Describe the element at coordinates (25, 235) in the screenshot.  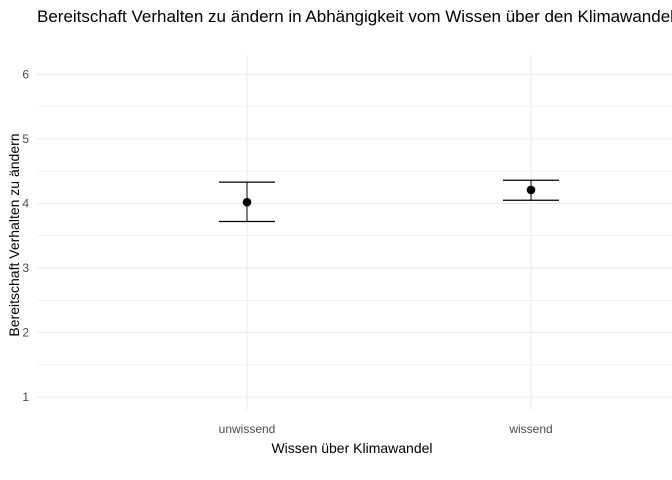
I see `y-tick-labels: 1 2 3 4 5 6` at that location.